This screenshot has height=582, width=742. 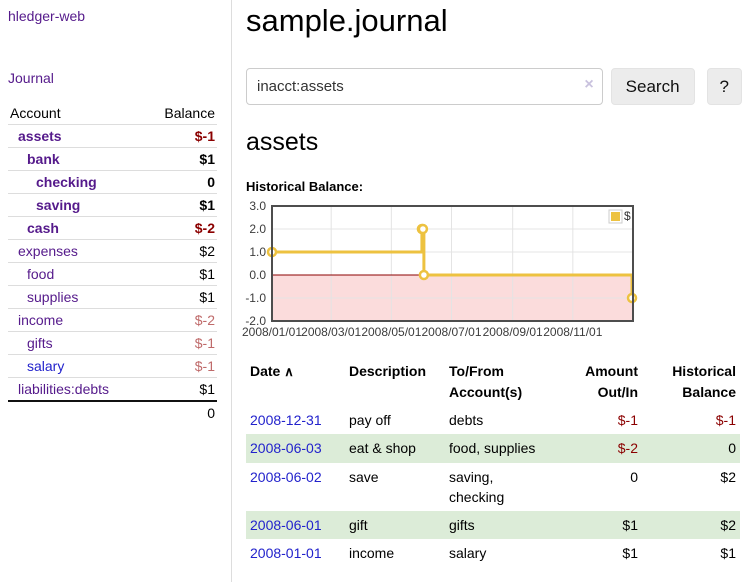 I want to click on account-heading: assets, so click(x=282, y=142).